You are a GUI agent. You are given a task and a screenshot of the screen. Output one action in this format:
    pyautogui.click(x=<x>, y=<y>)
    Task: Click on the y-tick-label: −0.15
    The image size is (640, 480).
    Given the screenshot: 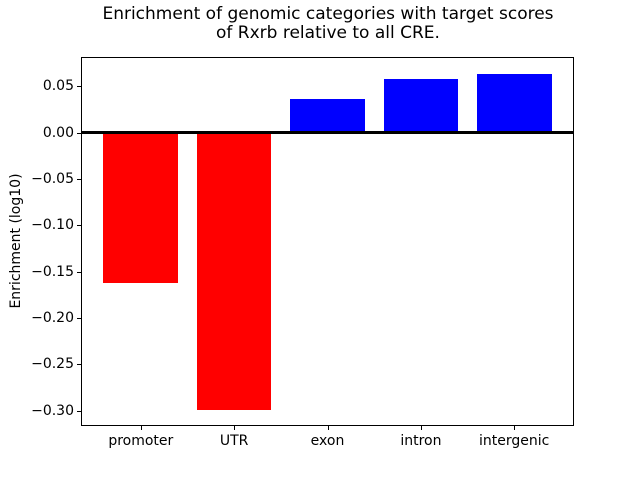 What is the action you would take?
    pyautogui.click(x=52, y=271)
    